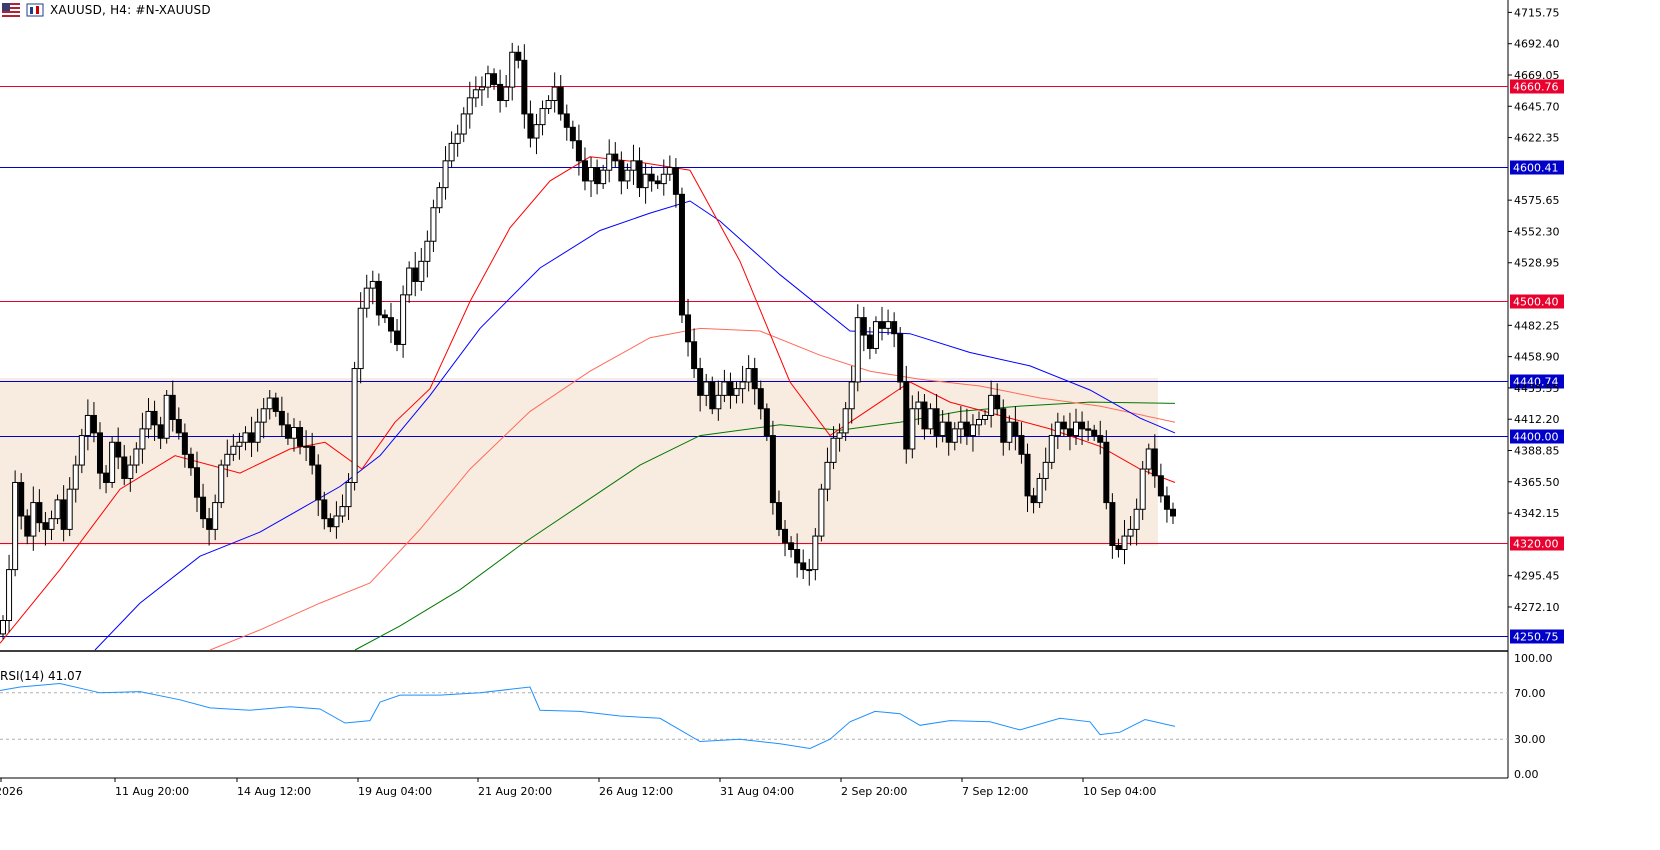 Image resolution: width=1660 pixels, height=850 pixels. I want to click on rsi-axis-label: 30.00, so click(1530, 739).